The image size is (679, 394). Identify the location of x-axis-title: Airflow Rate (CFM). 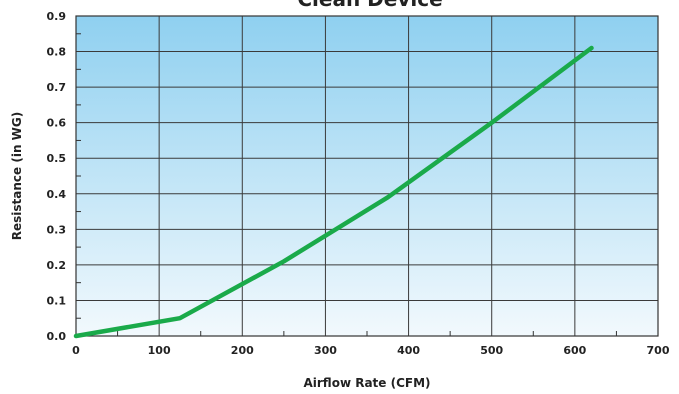
(366, 383).